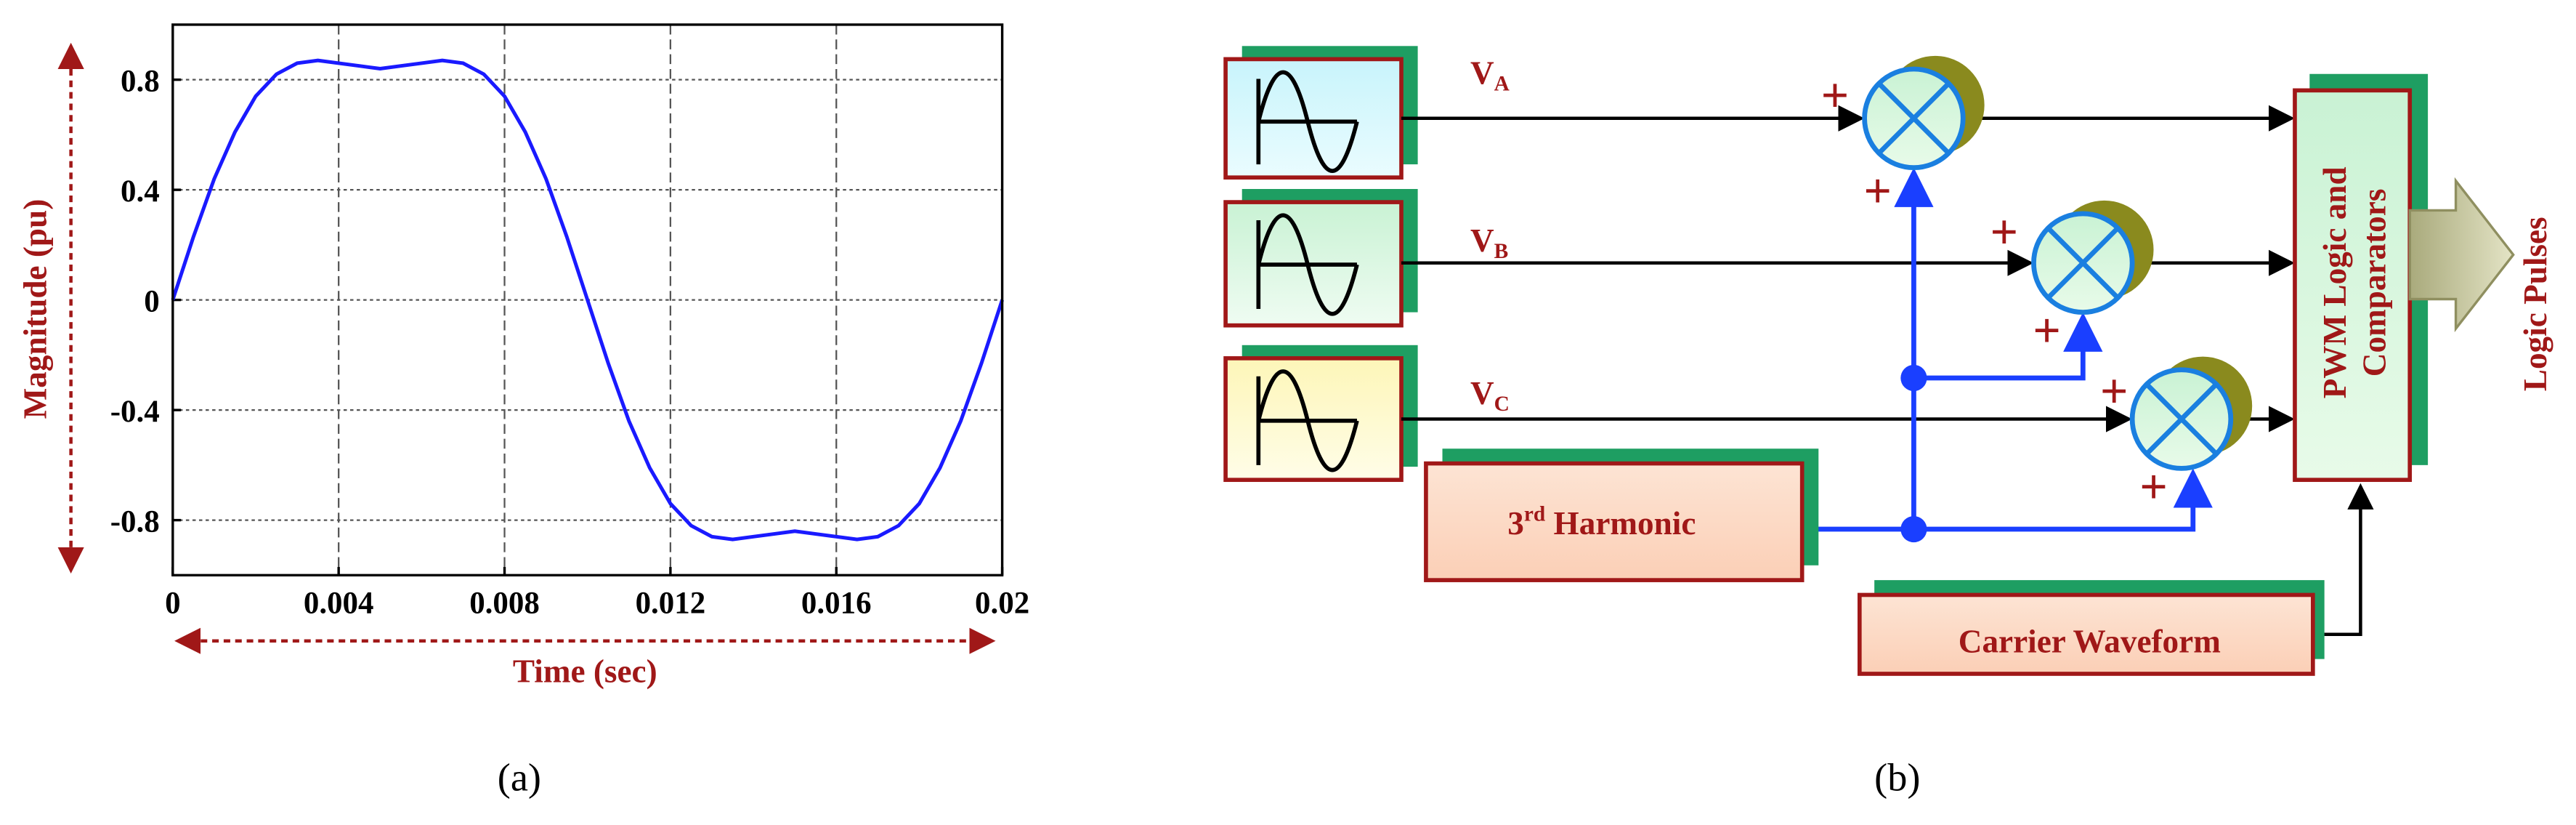  What do you see at coordinates (339, 603) in the screenshot?
I see `x-tick-label: 0.004` at bounding box center [339, 603].